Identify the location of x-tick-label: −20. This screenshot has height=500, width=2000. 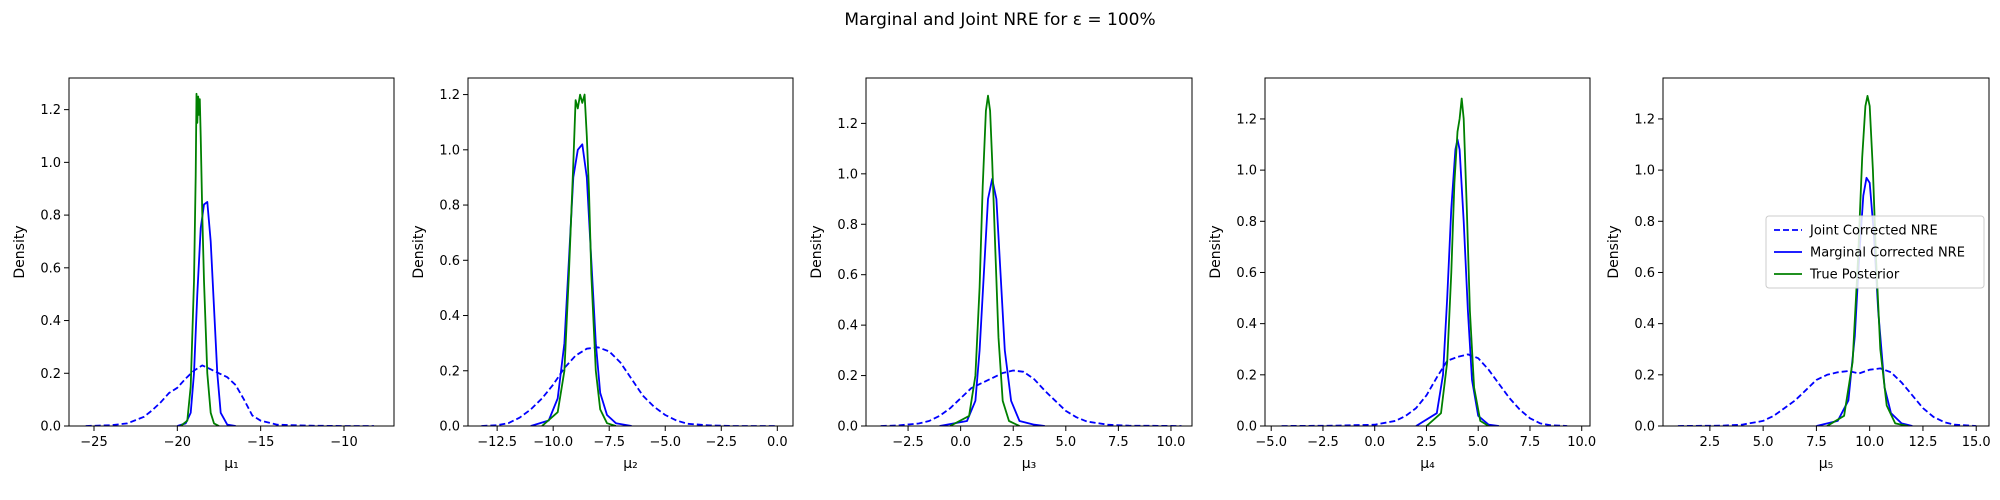
(177, 442).